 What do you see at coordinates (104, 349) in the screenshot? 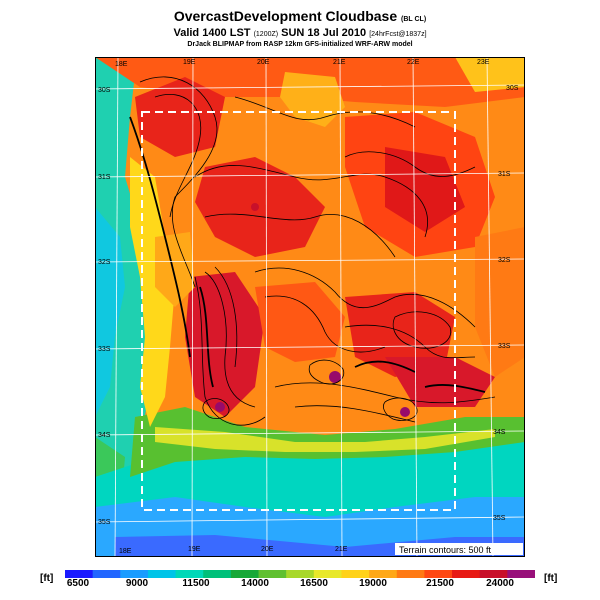
I see `lat-label-left: 33S` at bounding box center [104, 349].